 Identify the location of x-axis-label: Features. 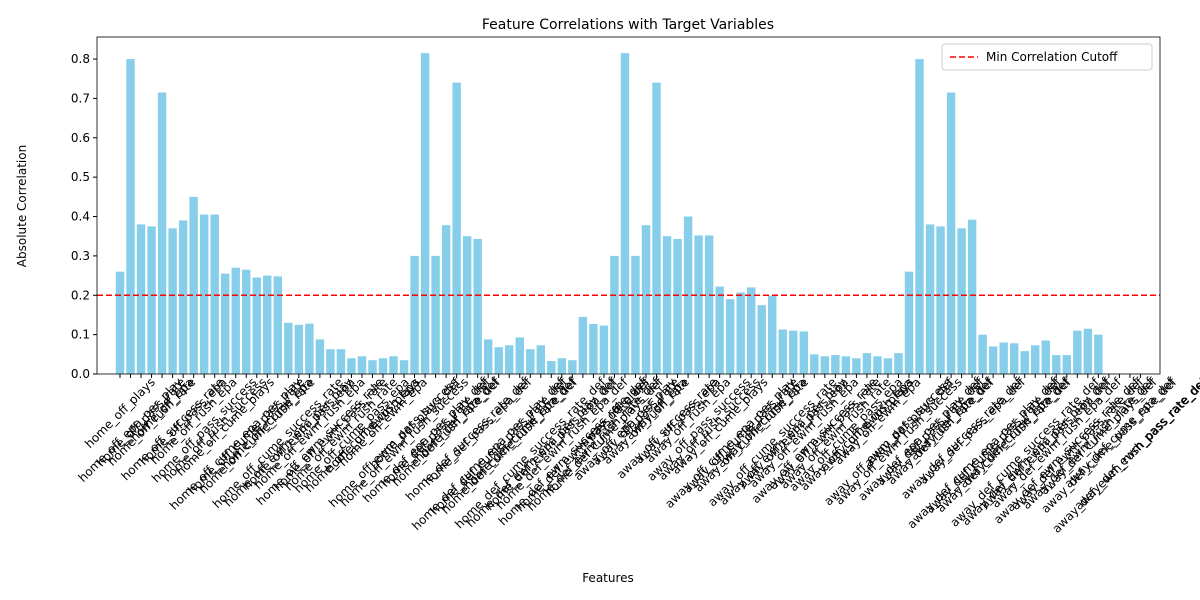
(608, 578).